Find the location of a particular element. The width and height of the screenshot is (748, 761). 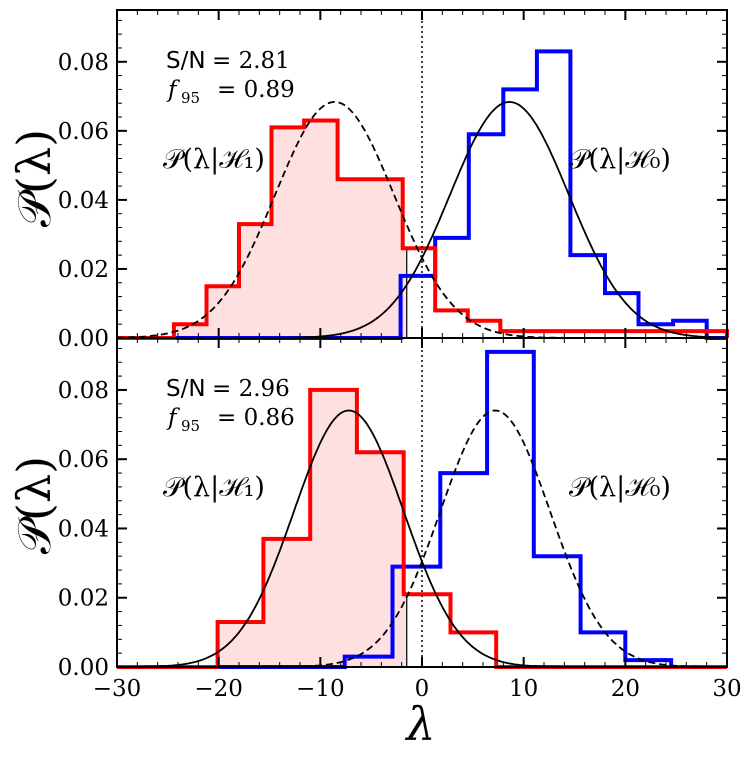

y-axis-label-top: 𝒫(λ) is located at coordinates (34, 178).